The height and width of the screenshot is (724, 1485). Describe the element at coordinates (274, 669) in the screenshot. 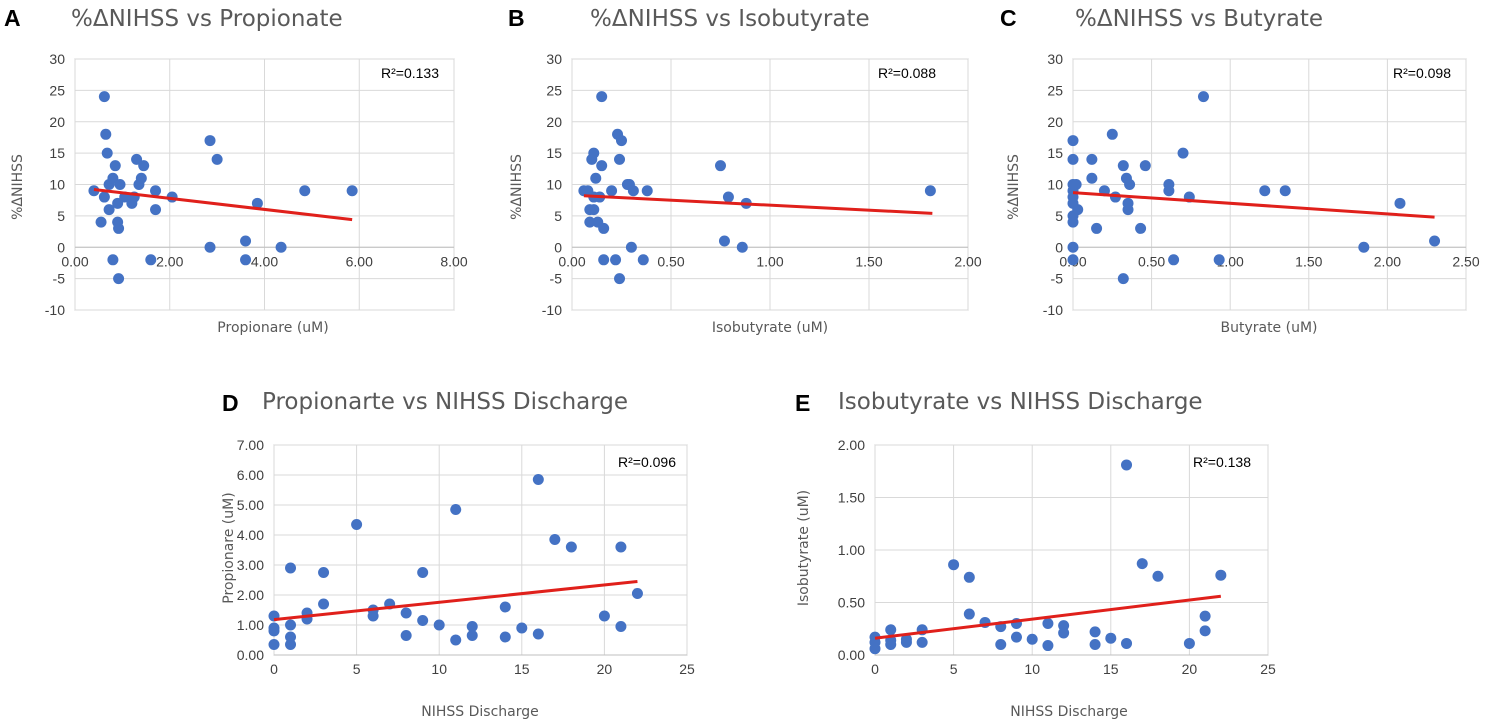

I see `panel-d-x-tick-label: 0` at that location.